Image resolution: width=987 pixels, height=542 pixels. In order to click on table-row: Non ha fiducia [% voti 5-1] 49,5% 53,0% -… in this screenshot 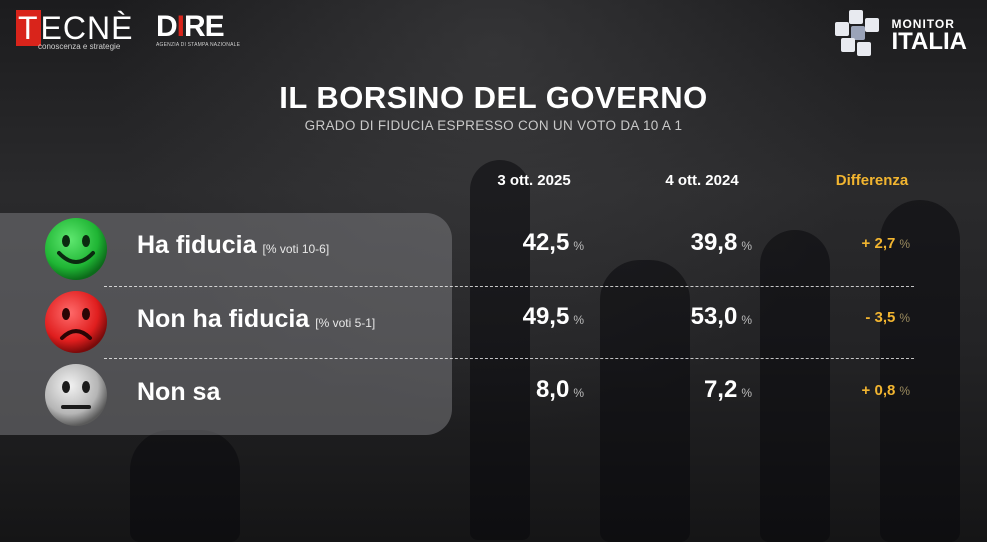, I will do `click(493, 323)`.